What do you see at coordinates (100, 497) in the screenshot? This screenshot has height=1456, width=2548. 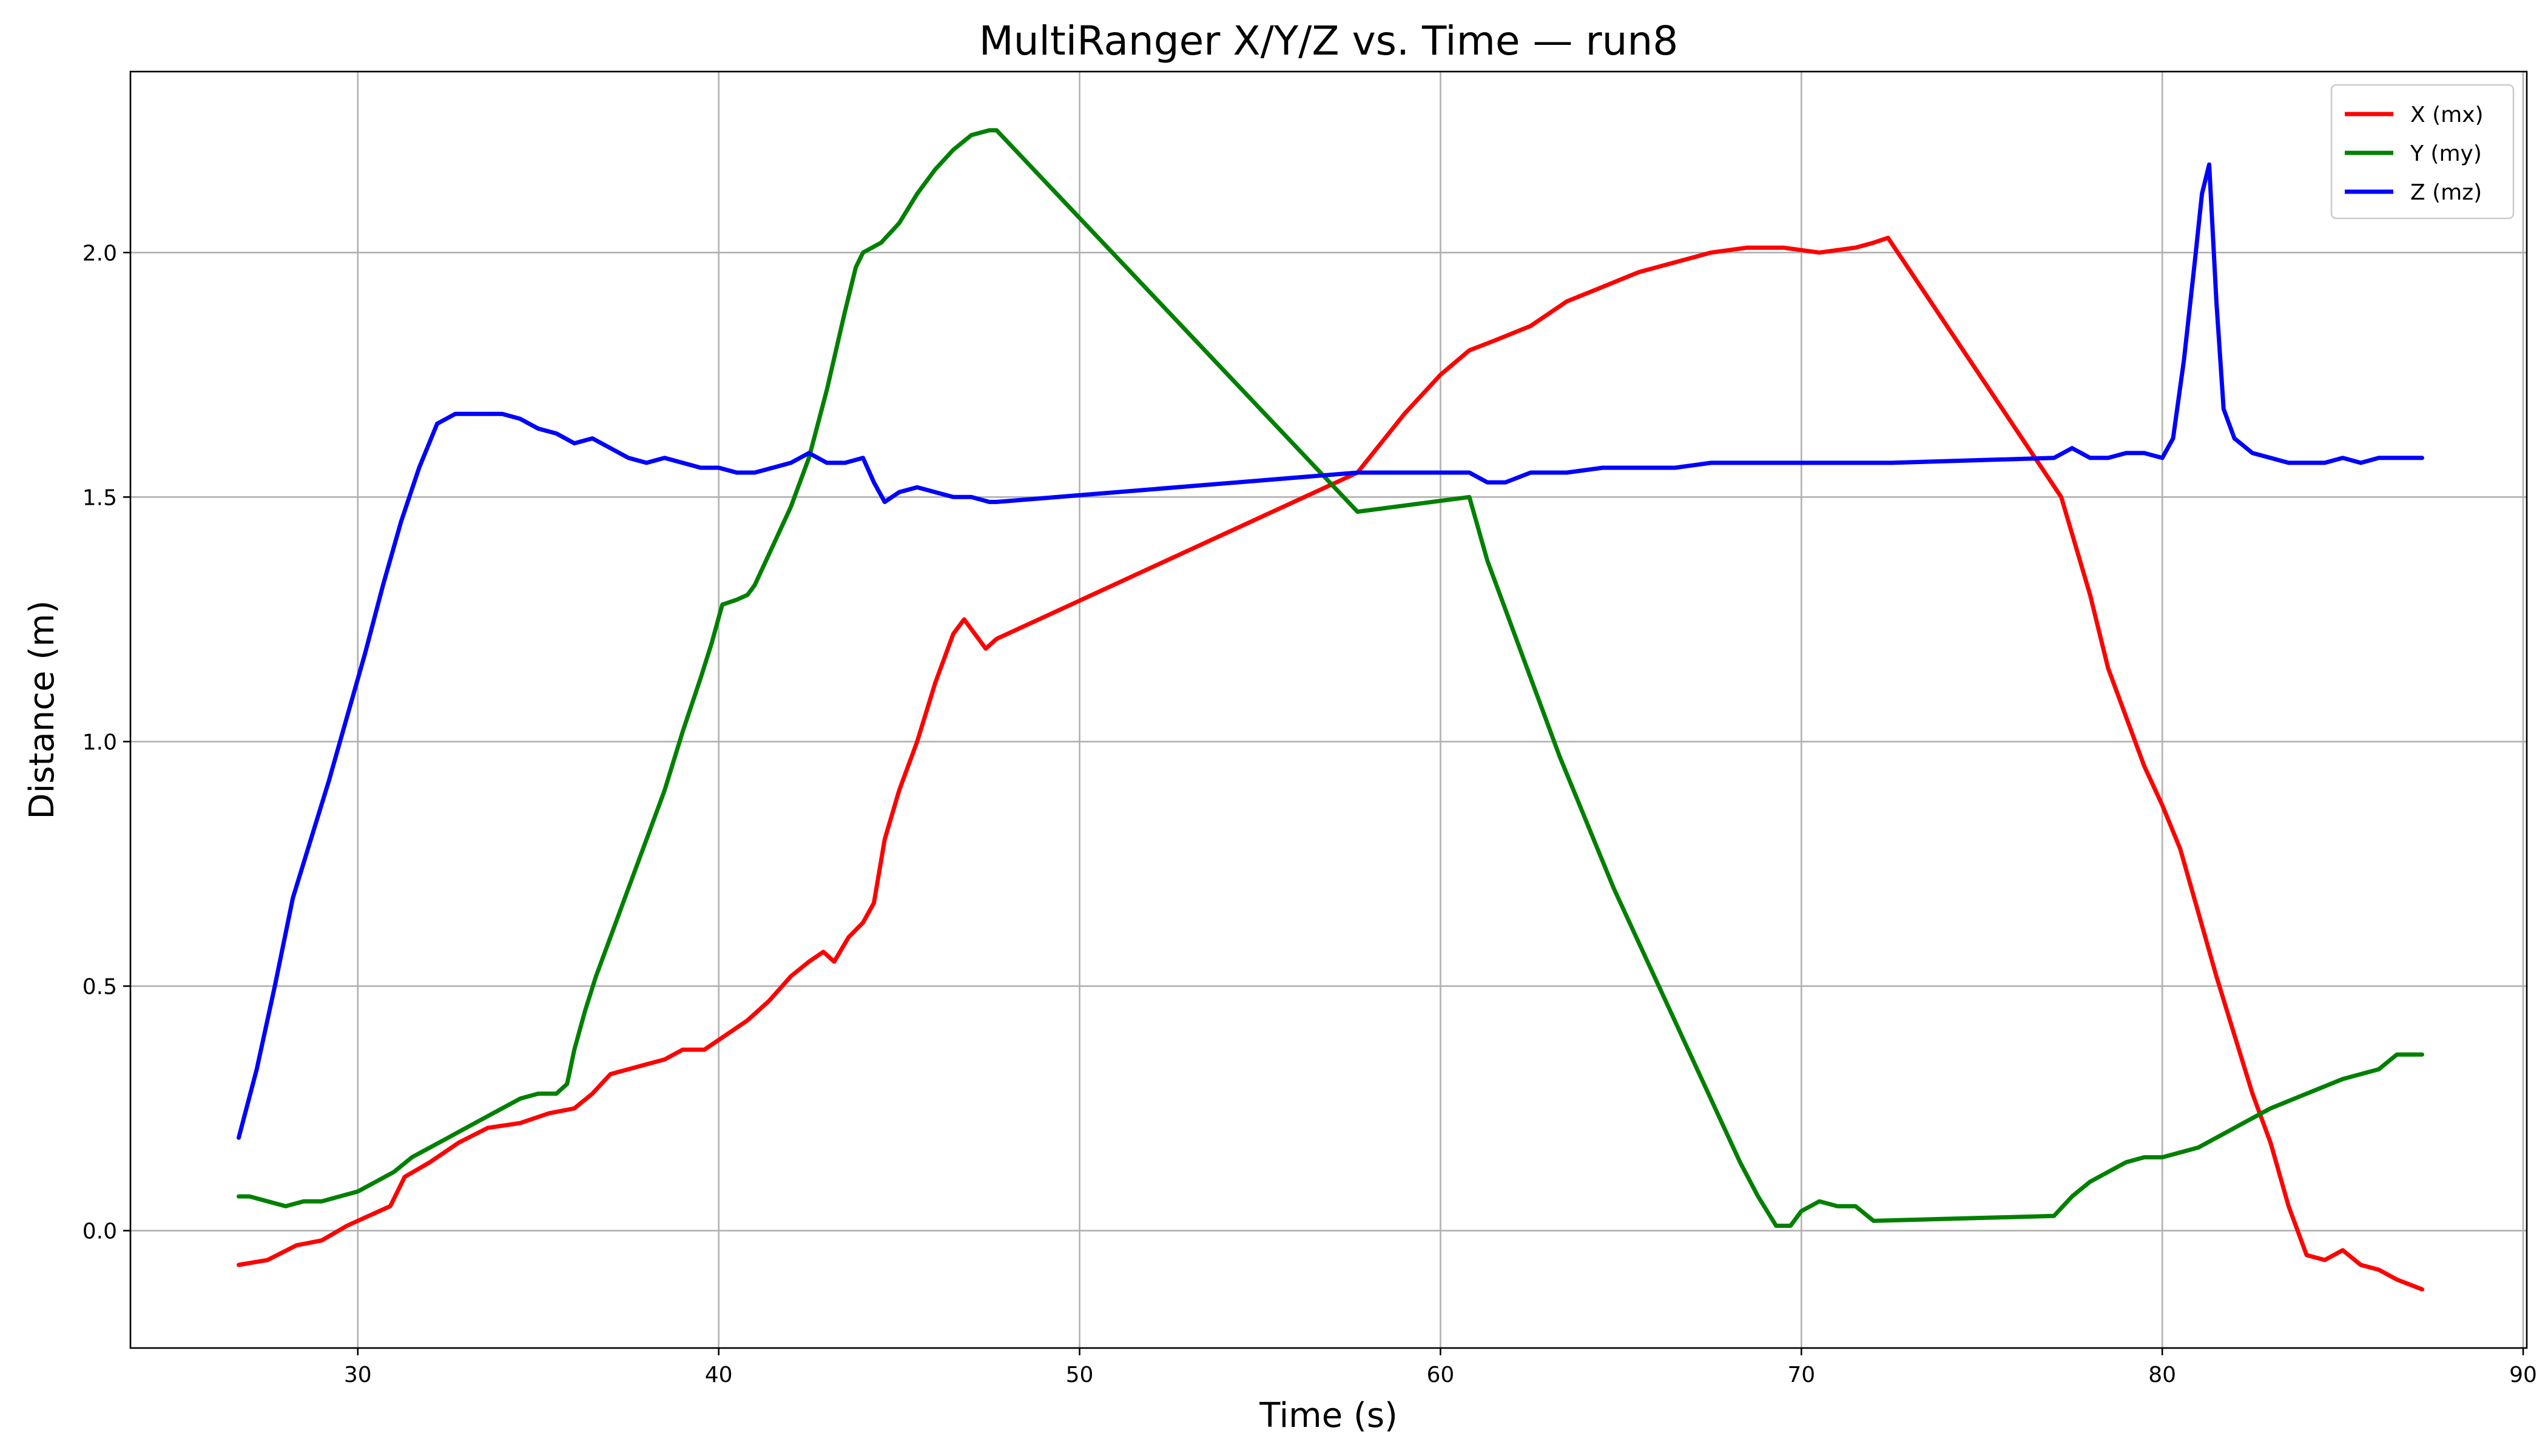 I see `y-tick-label: 1.5` at bounding box center [100, 497].